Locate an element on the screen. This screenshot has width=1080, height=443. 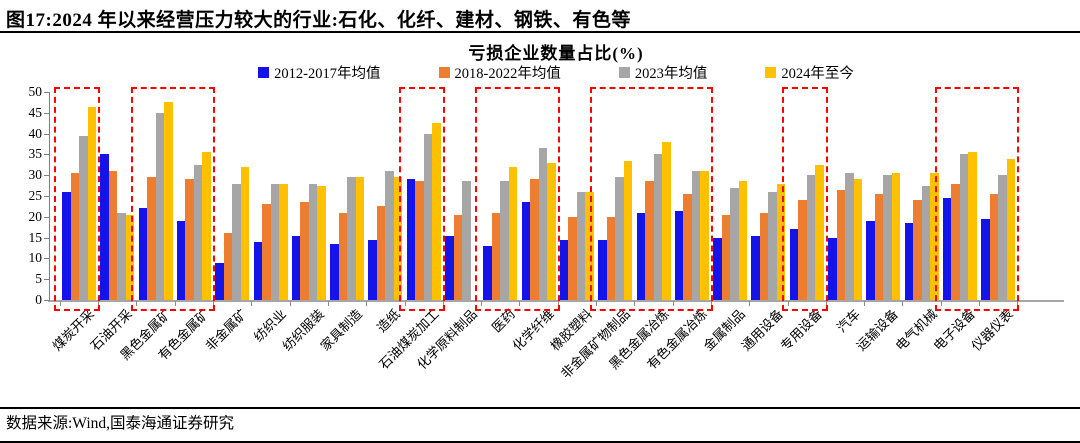
bar-通用设备-s1 is located at coordinates (764, 256).